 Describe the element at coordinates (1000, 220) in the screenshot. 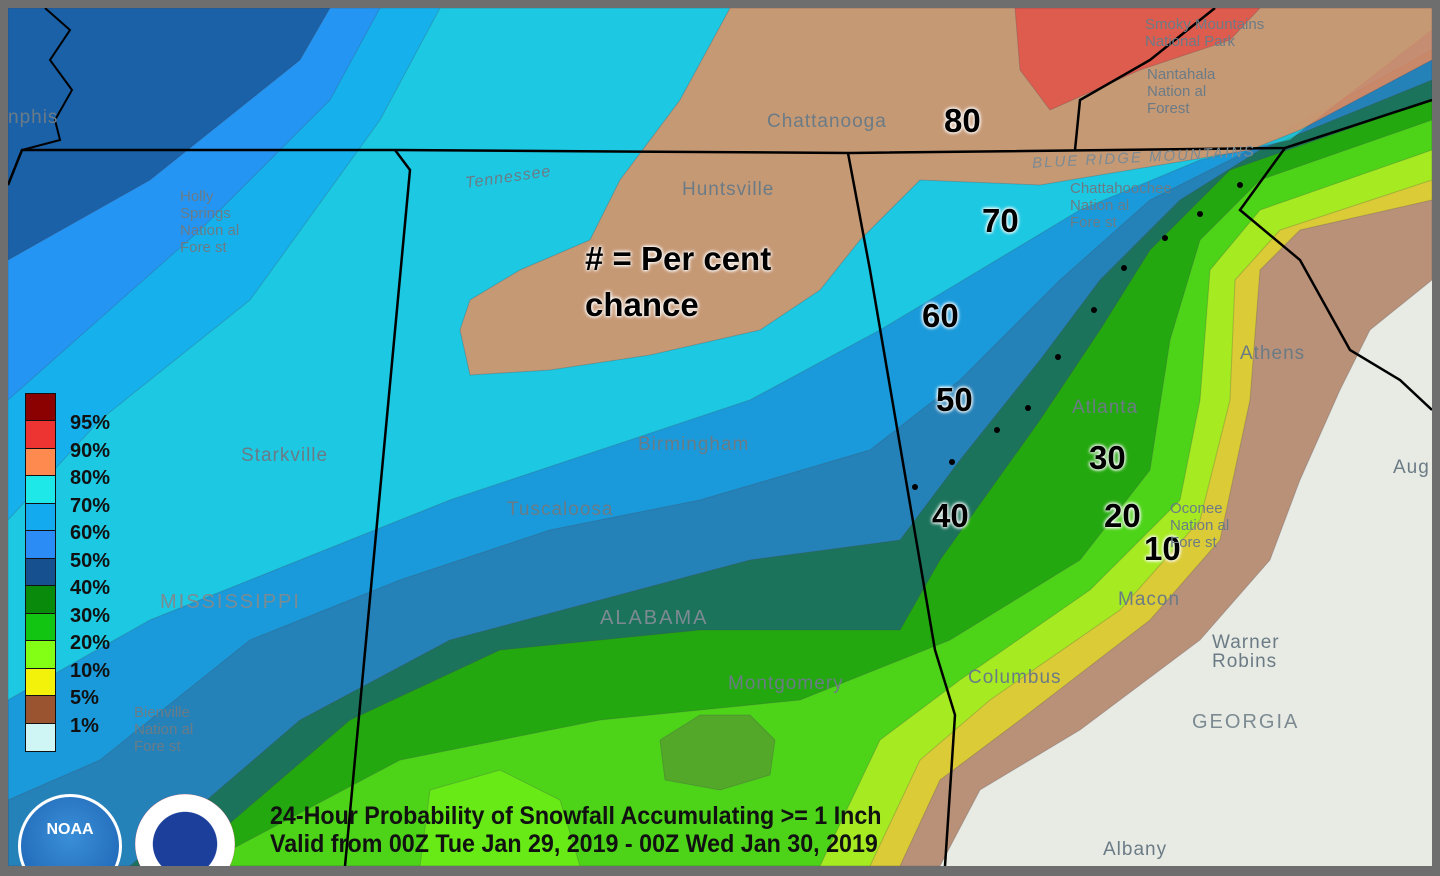

I see `contour-label-70: 70` at that location.